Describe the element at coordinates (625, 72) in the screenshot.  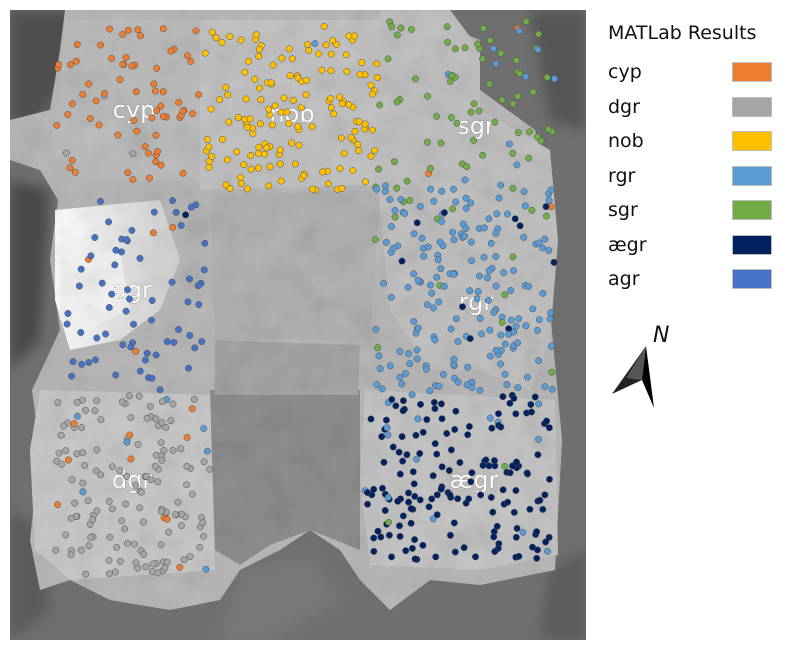
I see `legend-item-label: cyp` at that location.